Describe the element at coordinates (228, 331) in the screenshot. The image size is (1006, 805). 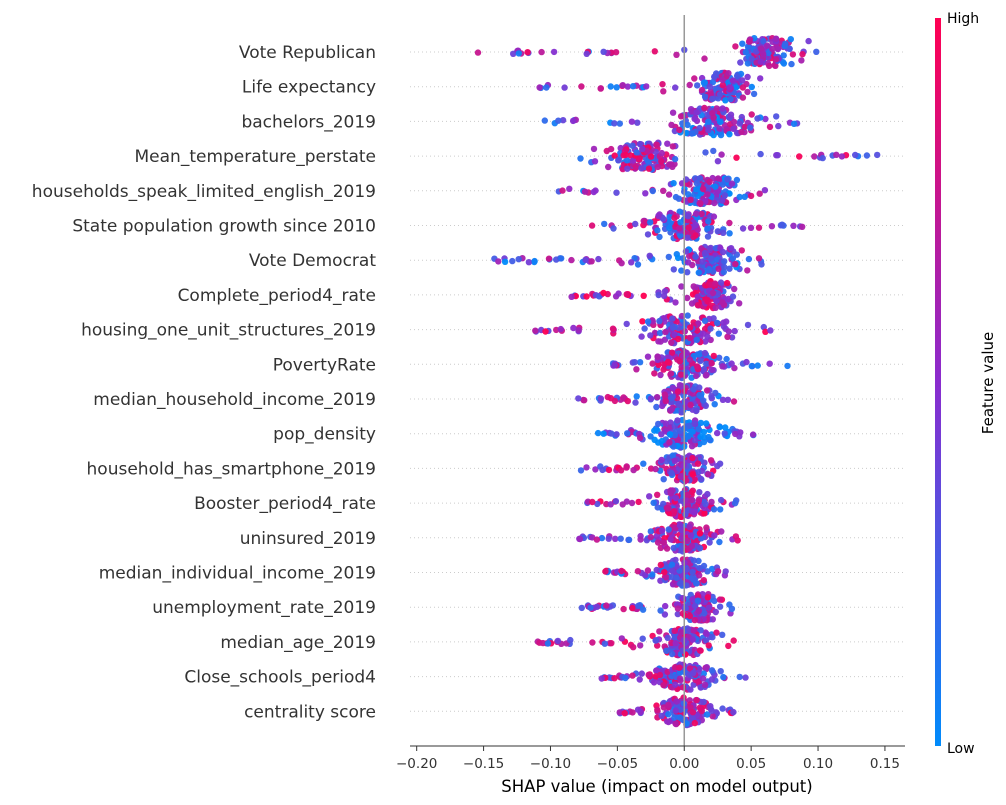
I see `feature-label: housing_one_unit_structures_2019` at that location.